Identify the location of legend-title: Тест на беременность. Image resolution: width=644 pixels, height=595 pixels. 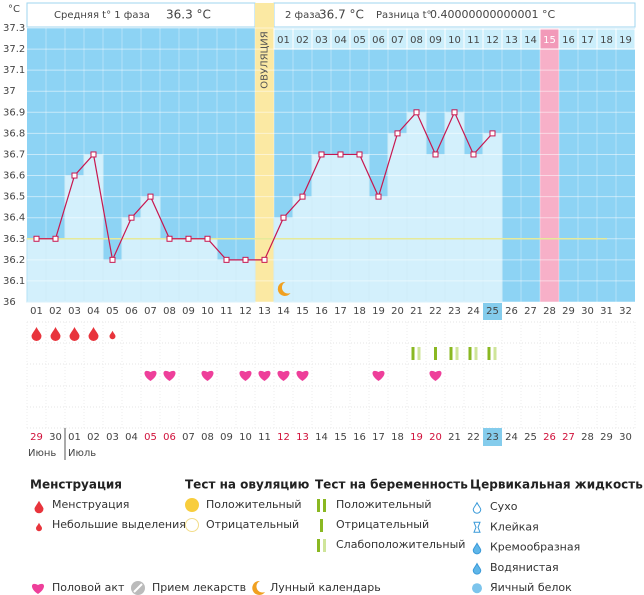
(391, 485).